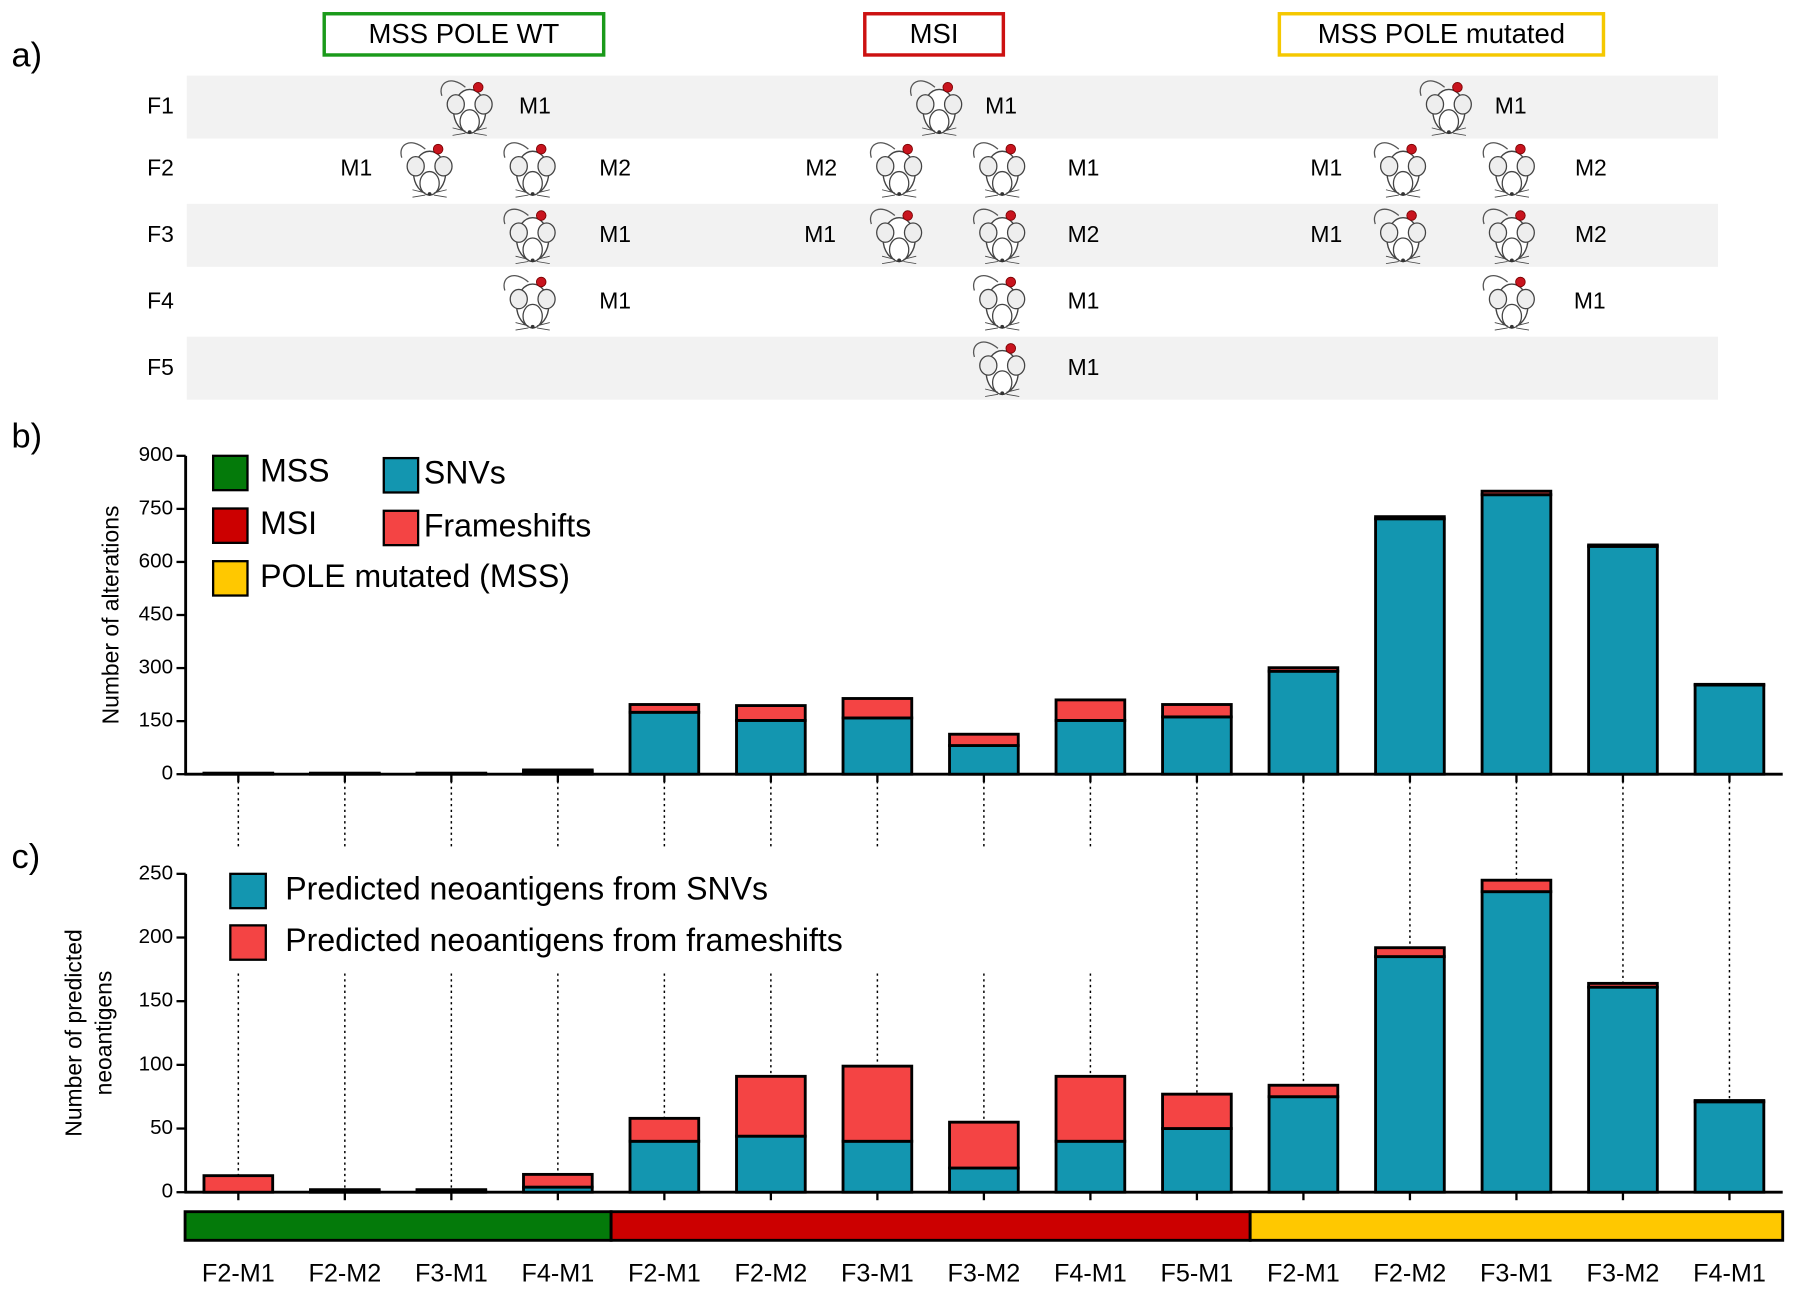 The width and height of the screenshot is (1796, 1293). I want to click on legend-label: MSI, so click(288, 523).